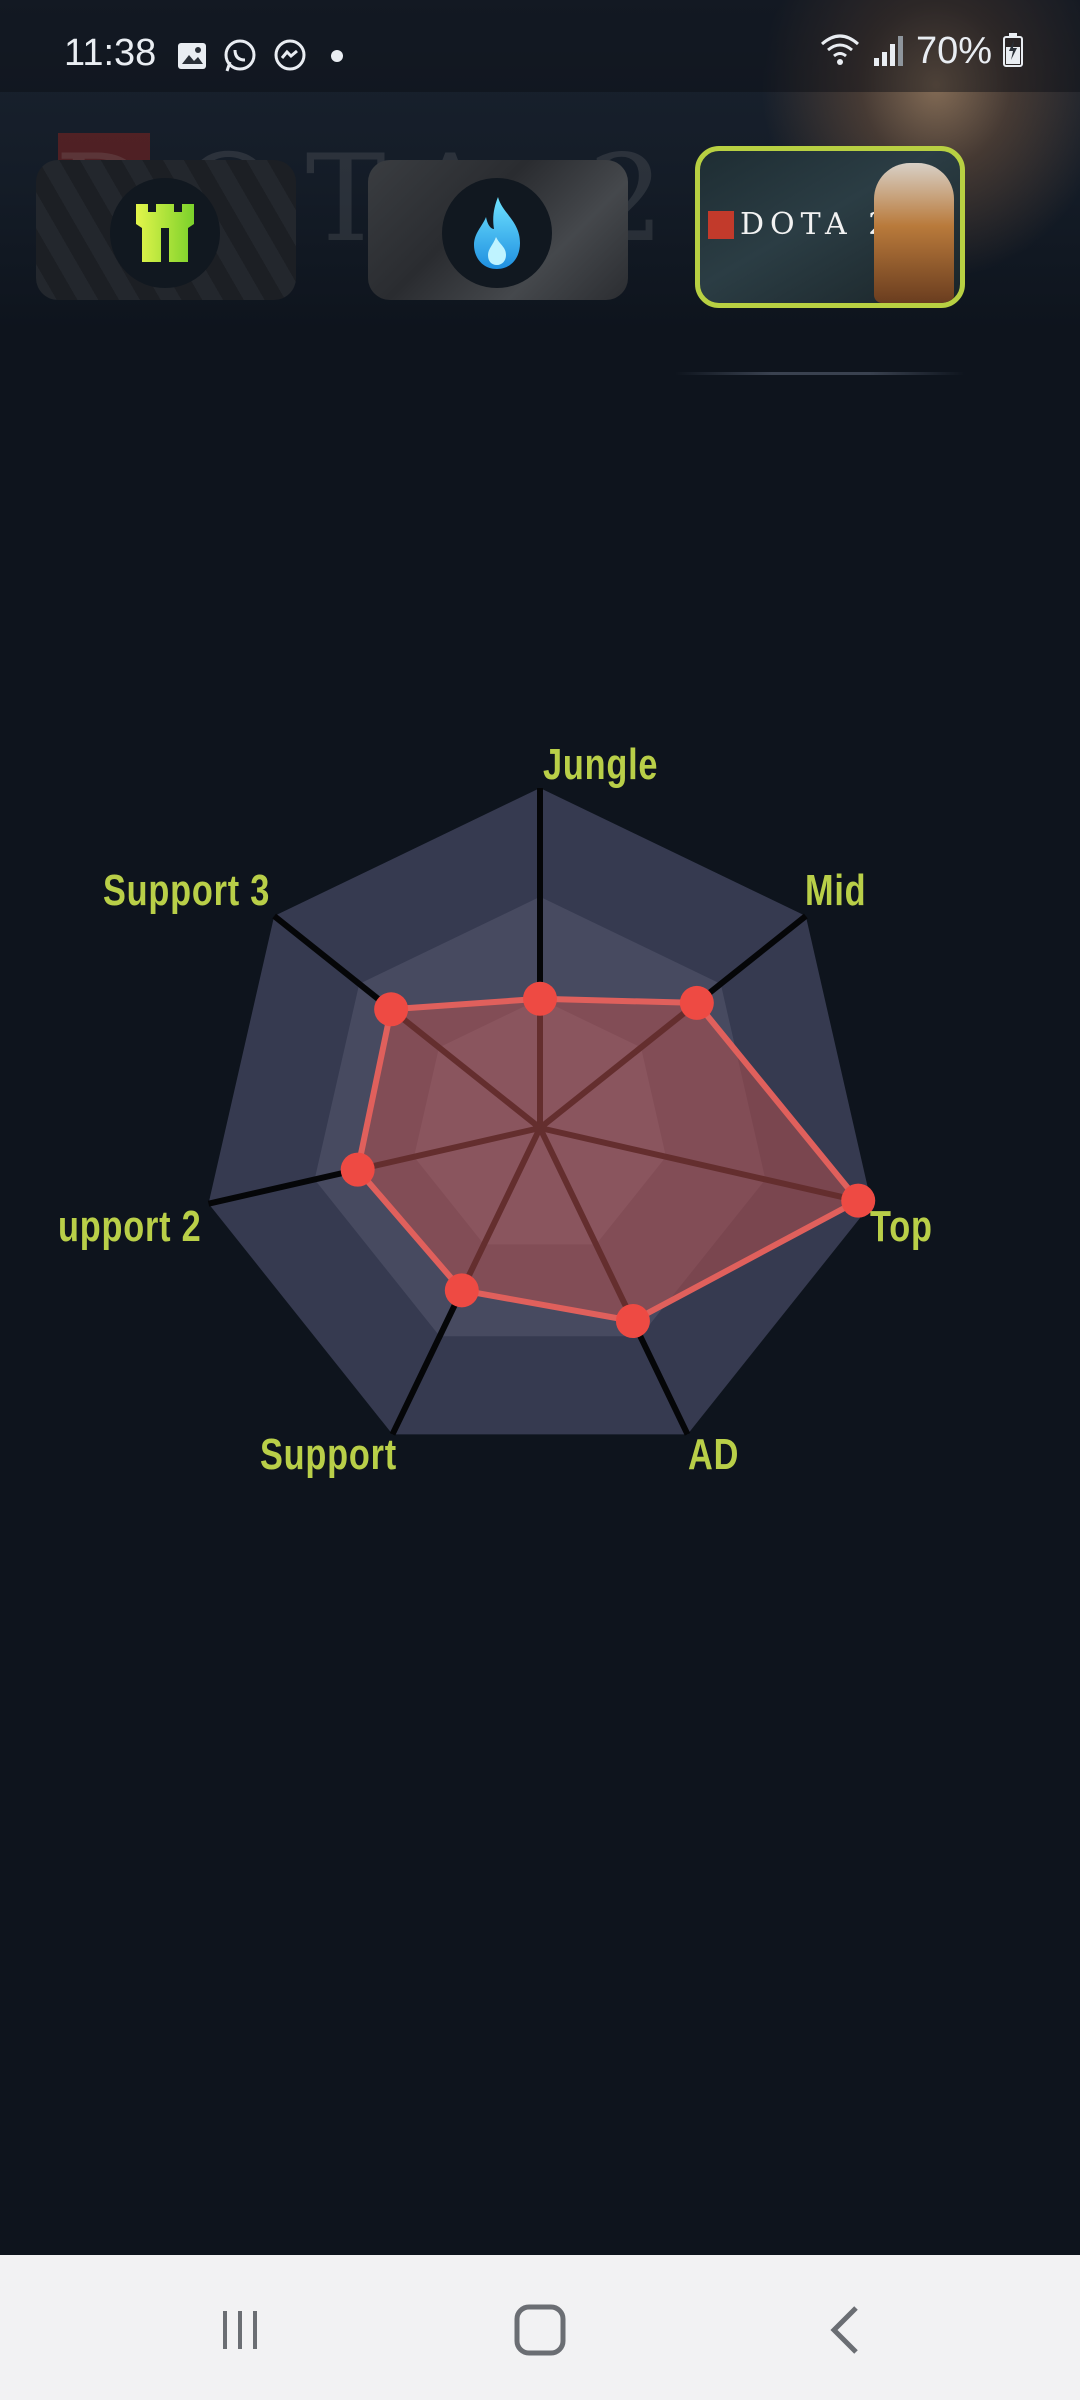  What do you see at coordinates (130, 1226) in the screenshot?
I see `axis-label-support-2: upport 2` at bounding box center [130, 1226].